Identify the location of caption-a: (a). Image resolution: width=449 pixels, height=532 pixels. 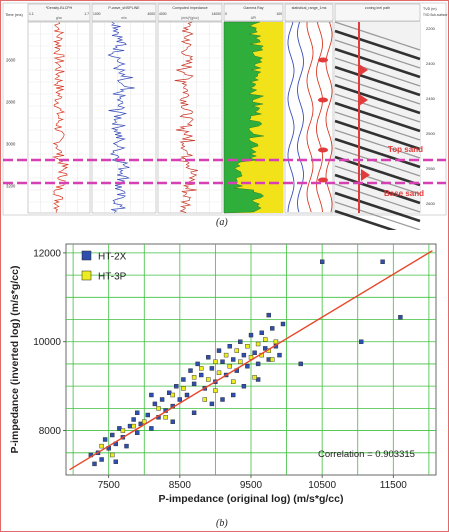
(222, 222).